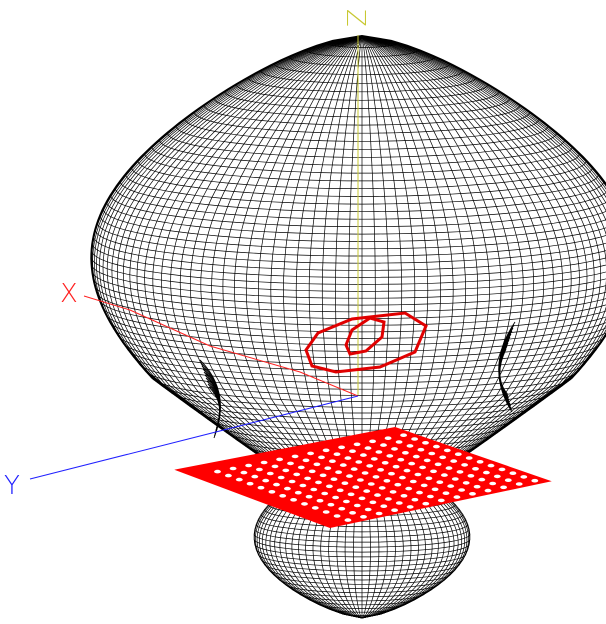 The height and width of the screenshot is (624, 606). I want to click on y-axis-label: Y, so click(12, 486).